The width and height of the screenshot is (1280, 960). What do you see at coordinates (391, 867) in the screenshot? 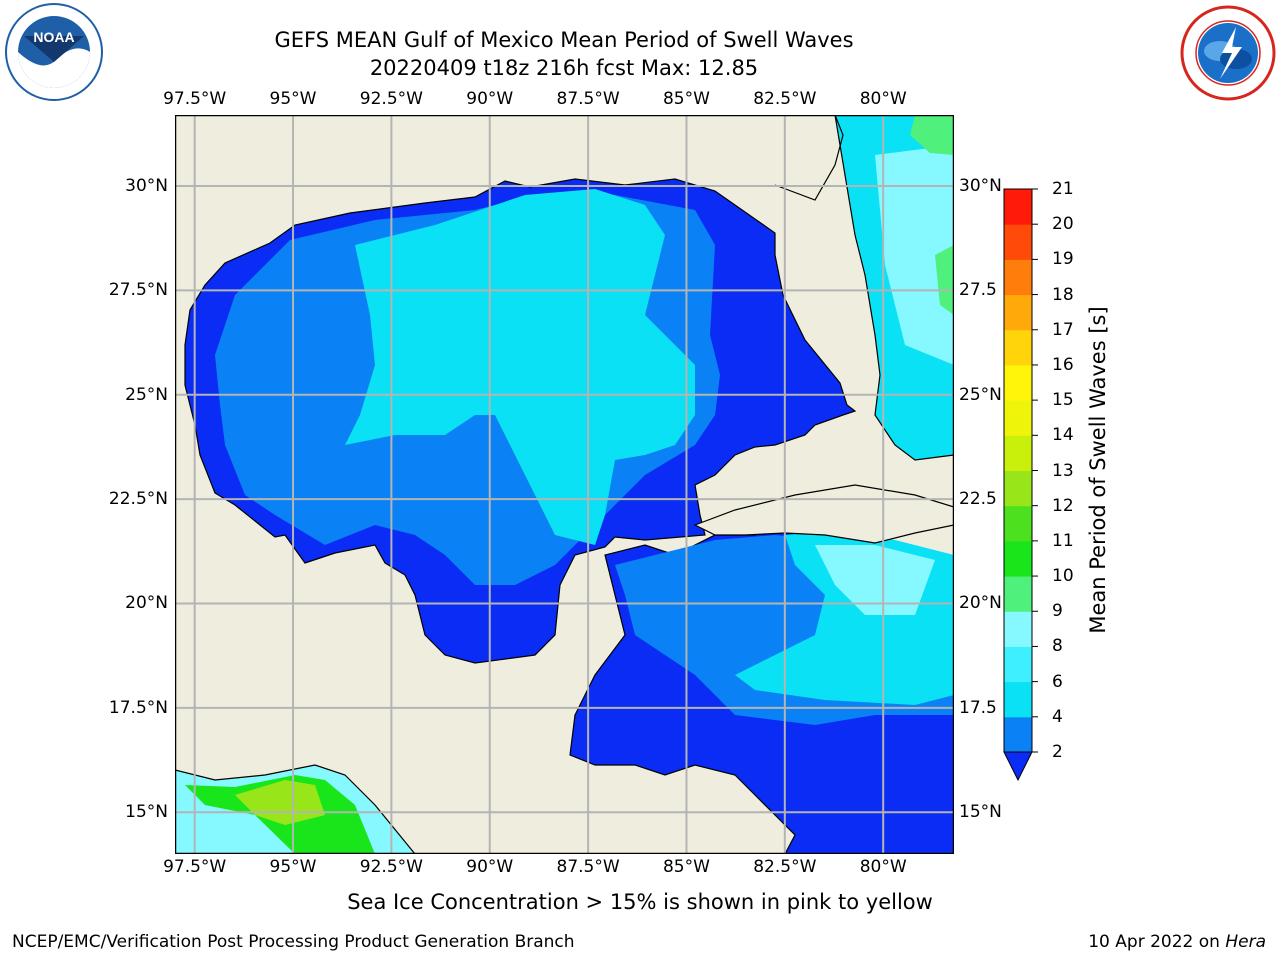
I see `longitude-tick-bottom: 92.5°W` at bounding box center [391, 867].